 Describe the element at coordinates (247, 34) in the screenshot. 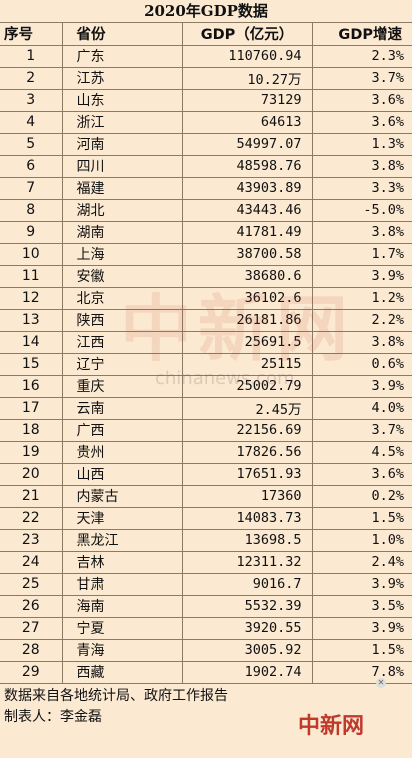

I see `header-gdp: GDP（亿元）` at that location.